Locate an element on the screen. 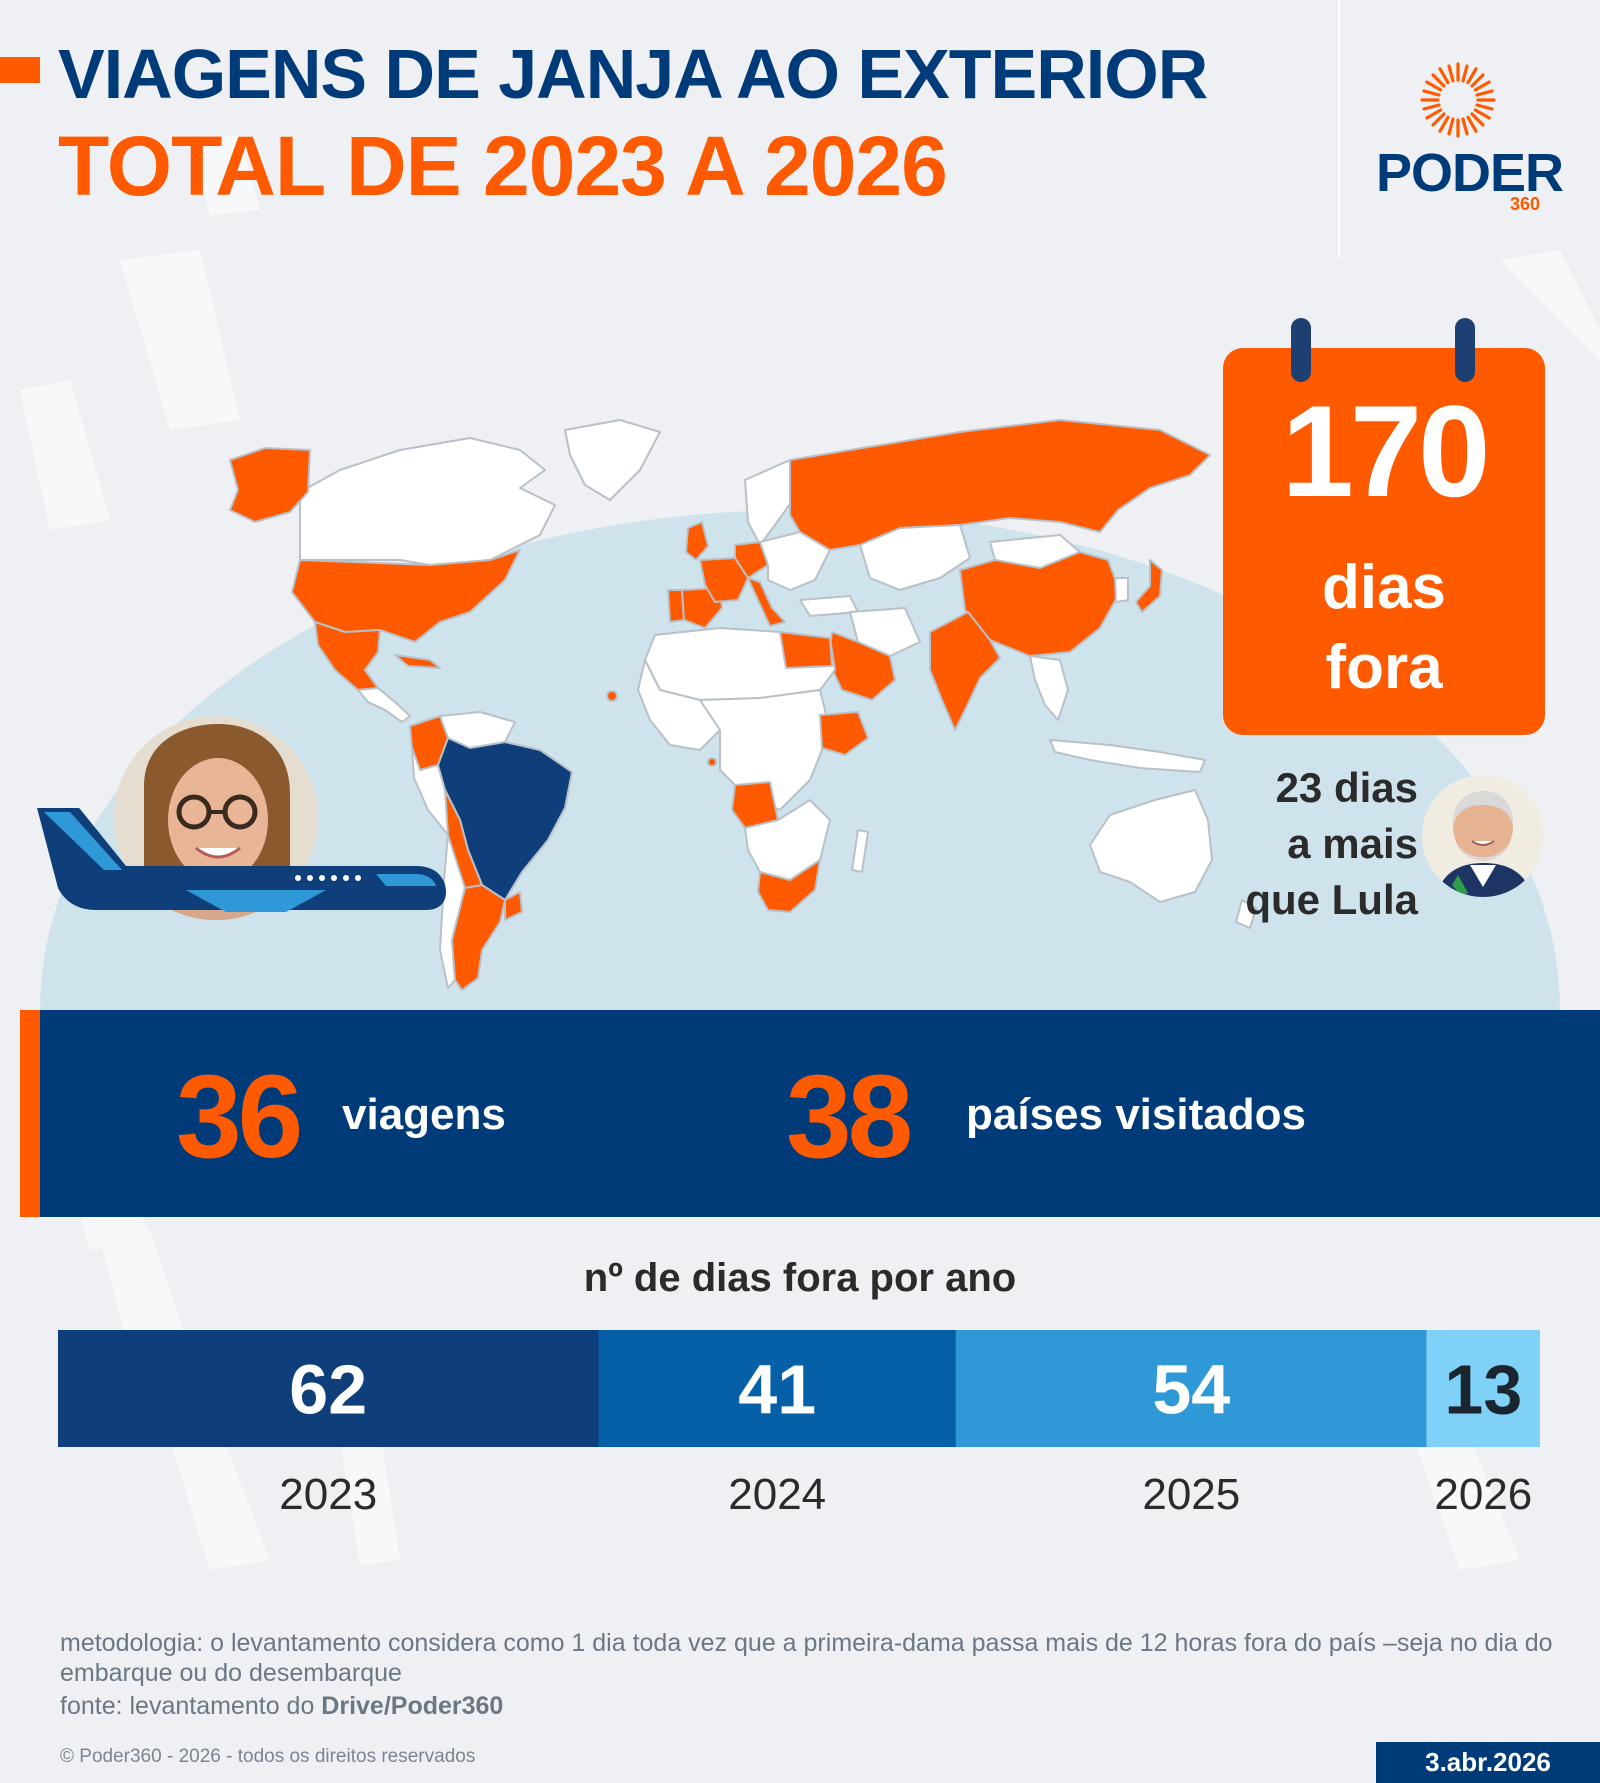  country-central-america is located at coordinates (384, 705).